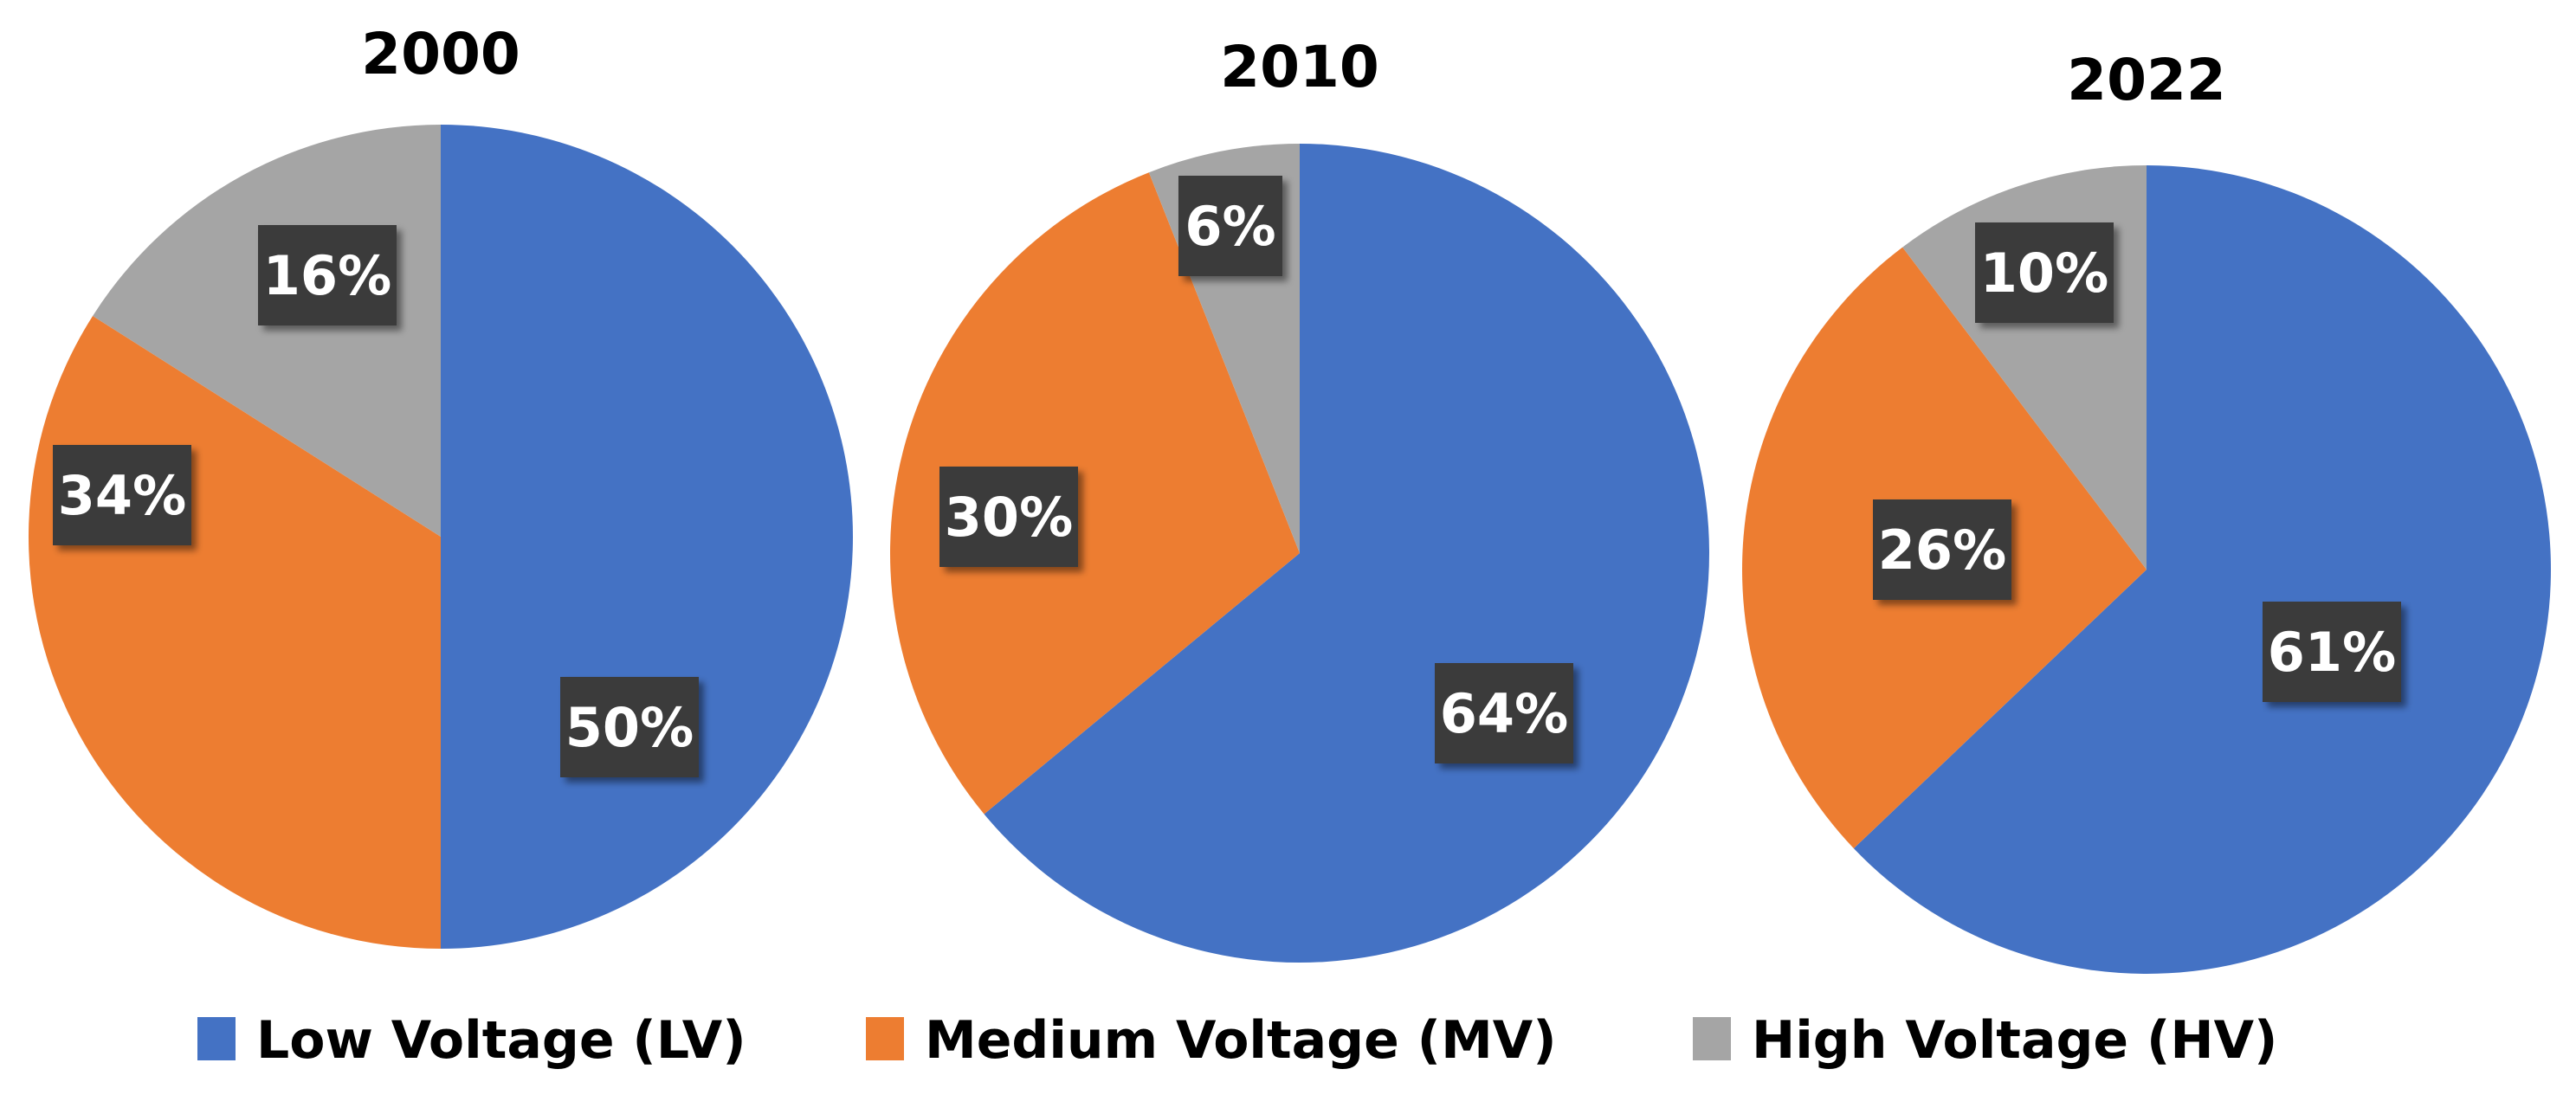 This screenshot has height=1095, width=2576. I want to click on data-label: 30%, so click(1009, 517).